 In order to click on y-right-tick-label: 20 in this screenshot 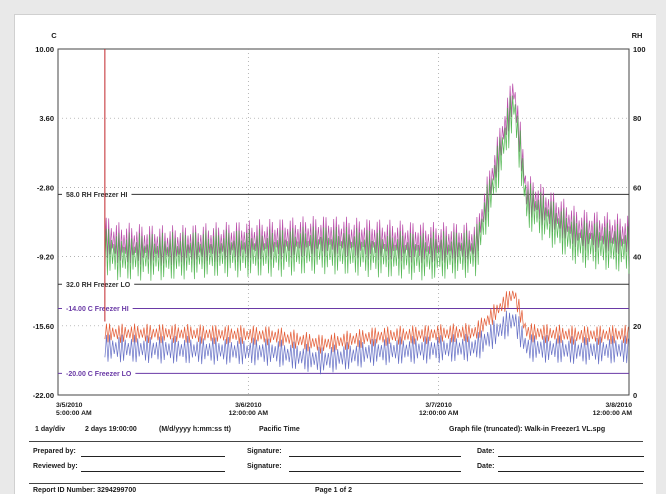, I will do `click(637, 326)`.